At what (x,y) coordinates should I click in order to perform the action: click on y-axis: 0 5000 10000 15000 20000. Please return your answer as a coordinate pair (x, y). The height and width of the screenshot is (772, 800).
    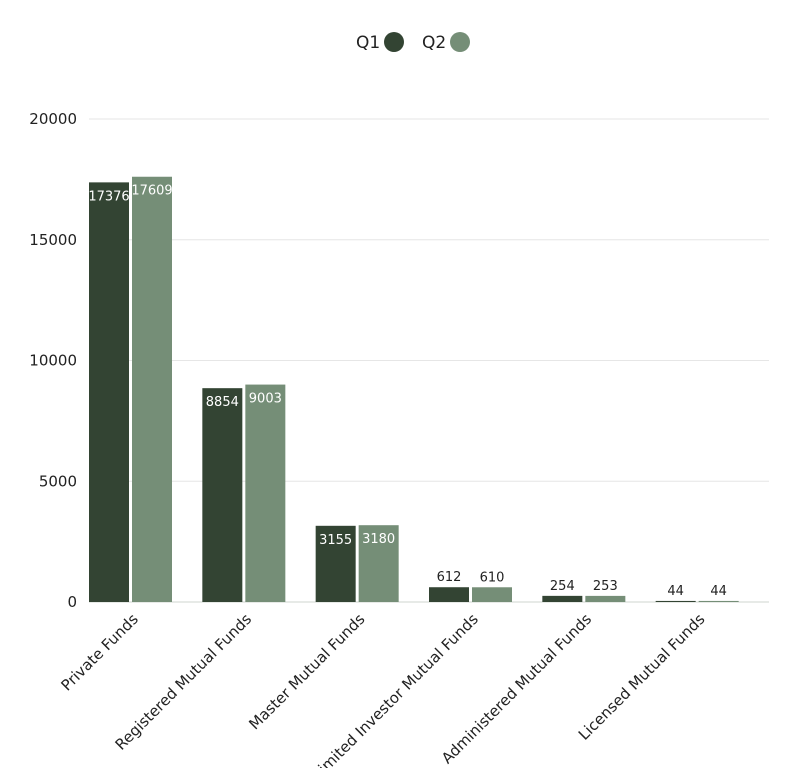
    Looking at the image, I should click on (53, 360).